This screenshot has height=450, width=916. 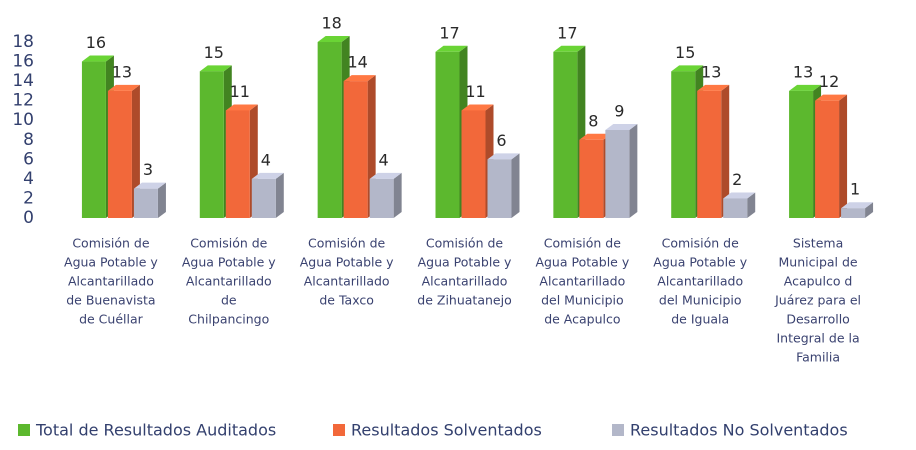 What do you see at coordinates (23, 42) in the screenshot?
I see `y-tick-label: 18` at bounding box center [23, 42].